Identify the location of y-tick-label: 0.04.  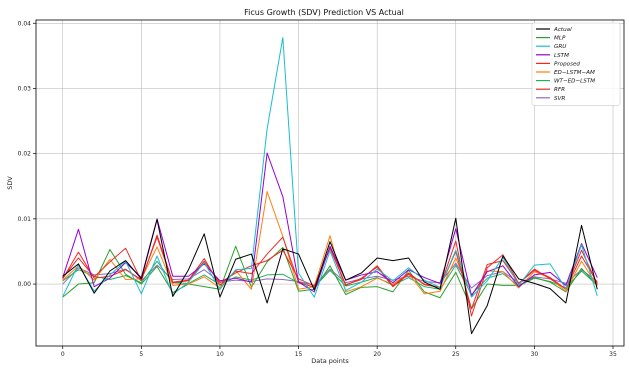
(25, 23).